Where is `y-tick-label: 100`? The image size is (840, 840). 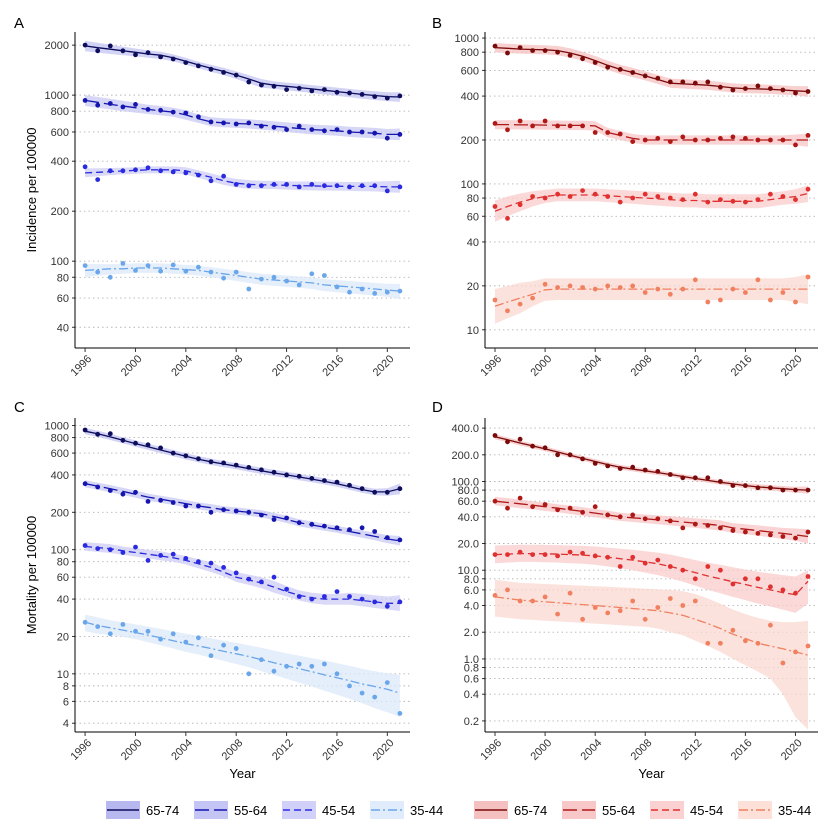
y-tick-label: 100 is located at coordinates (60, 551).